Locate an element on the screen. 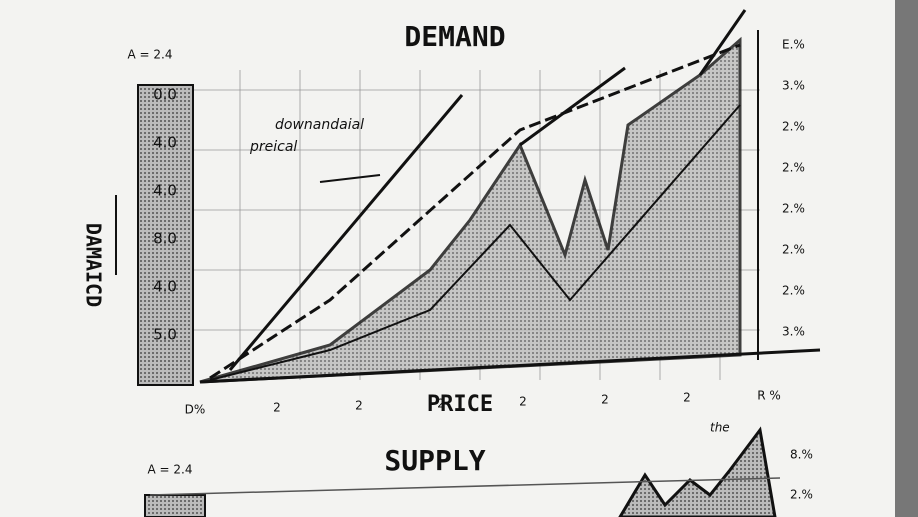 Image resolution: width=918 pixels, height=517 pixels. right-tick-label: 8.% is located at coordinates (801, 455).